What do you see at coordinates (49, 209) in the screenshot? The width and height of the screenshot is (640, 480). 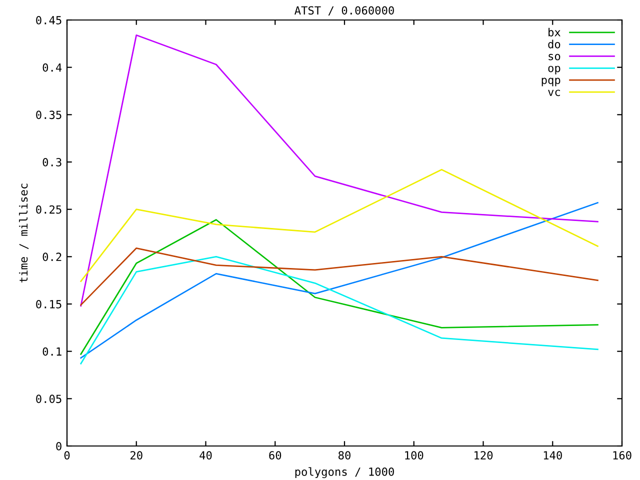 I see `y-tick-label: 0.25` at bounding box center [49, 209].